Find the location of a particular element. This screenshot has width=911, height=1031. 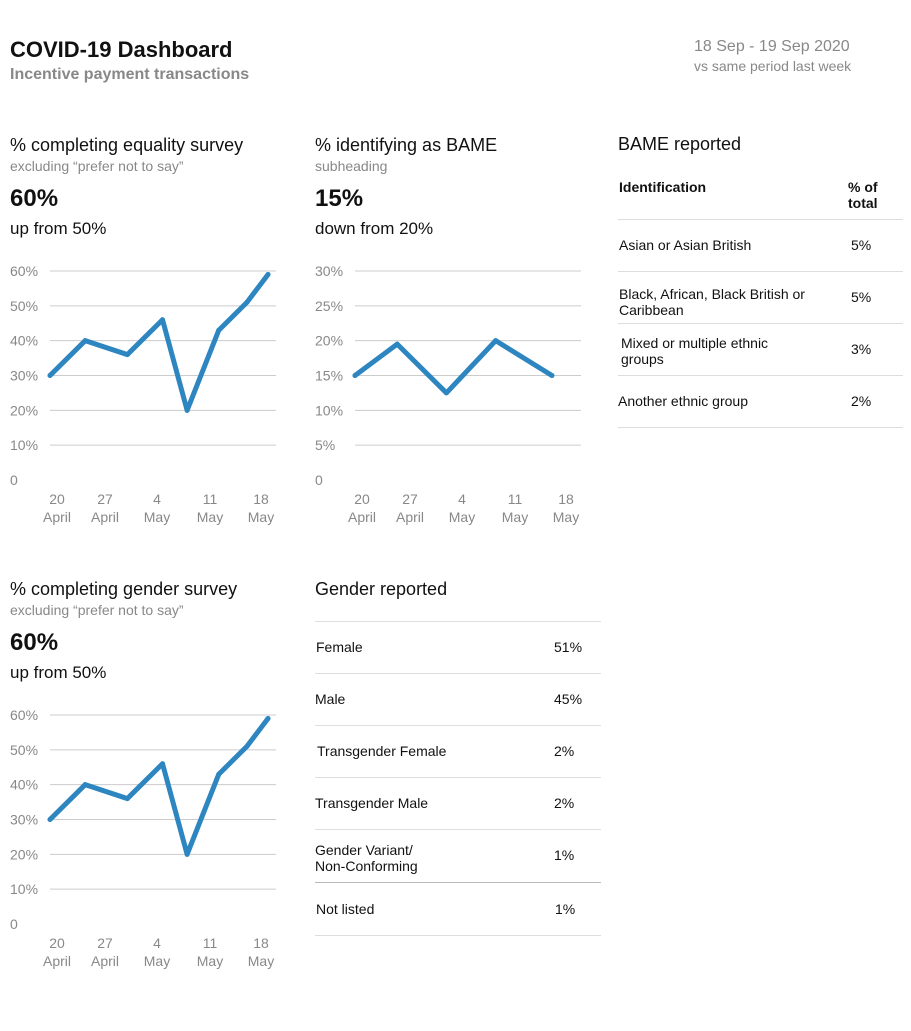

y-tick-label: 5% is located at coordinates (325, 445).